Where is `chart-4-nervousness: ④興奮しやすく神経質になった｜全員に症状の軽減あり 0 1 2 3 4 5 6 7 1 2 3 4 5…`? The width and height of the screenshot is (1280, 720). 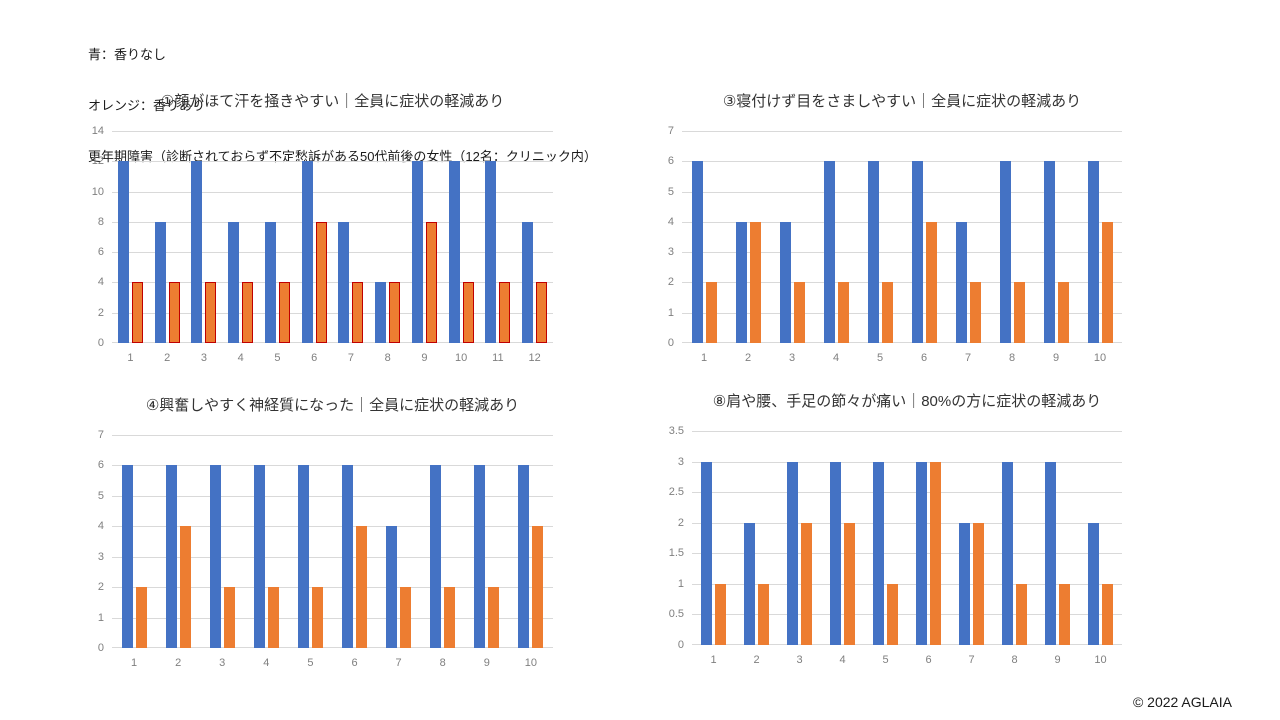 chart-4-nervousness: ④興奮しやすく神経質になった｜全員に症状の軽減あり 0 1 2 3 4 5 6 7 1 2 3 4 5… is located at coordinates (325, 532).